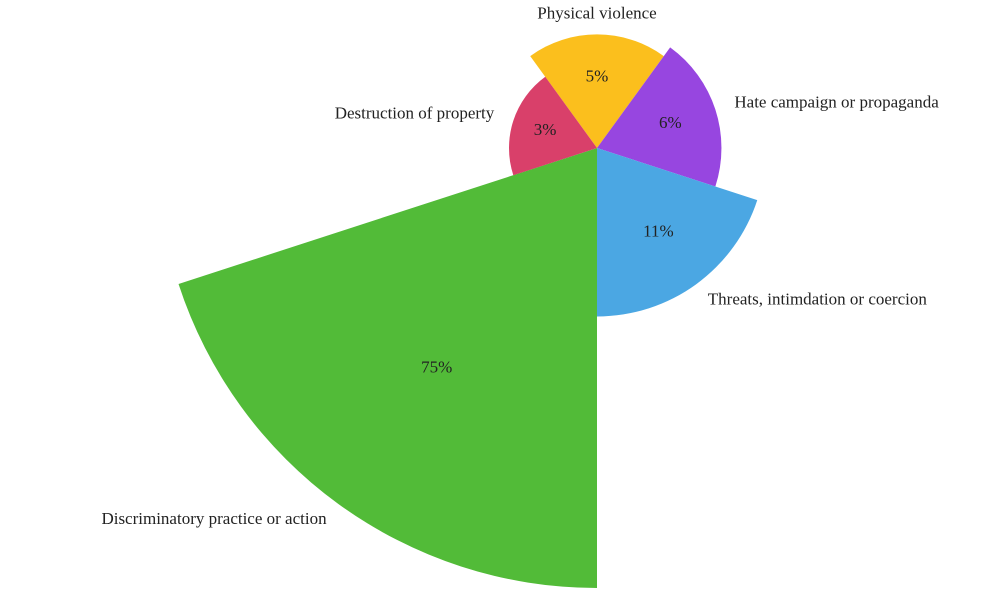  I want to click on value-label: 11%, so click(658, 230).